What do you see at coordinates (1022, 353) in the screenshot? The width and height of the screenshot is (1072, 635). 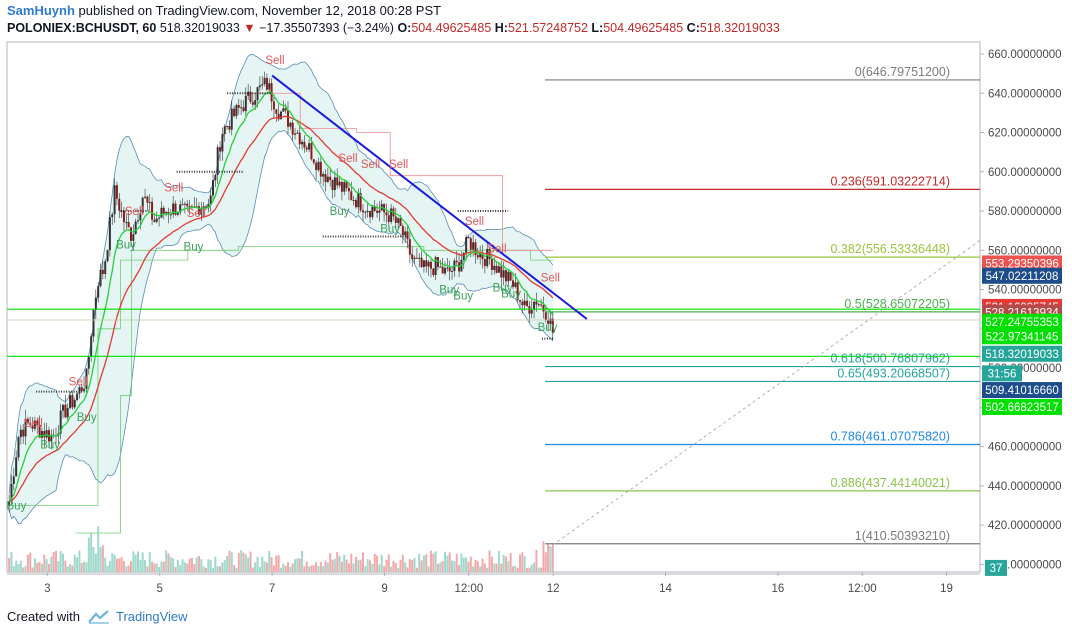 I see `price-axis-badge` at bounding box center [1022, 353].